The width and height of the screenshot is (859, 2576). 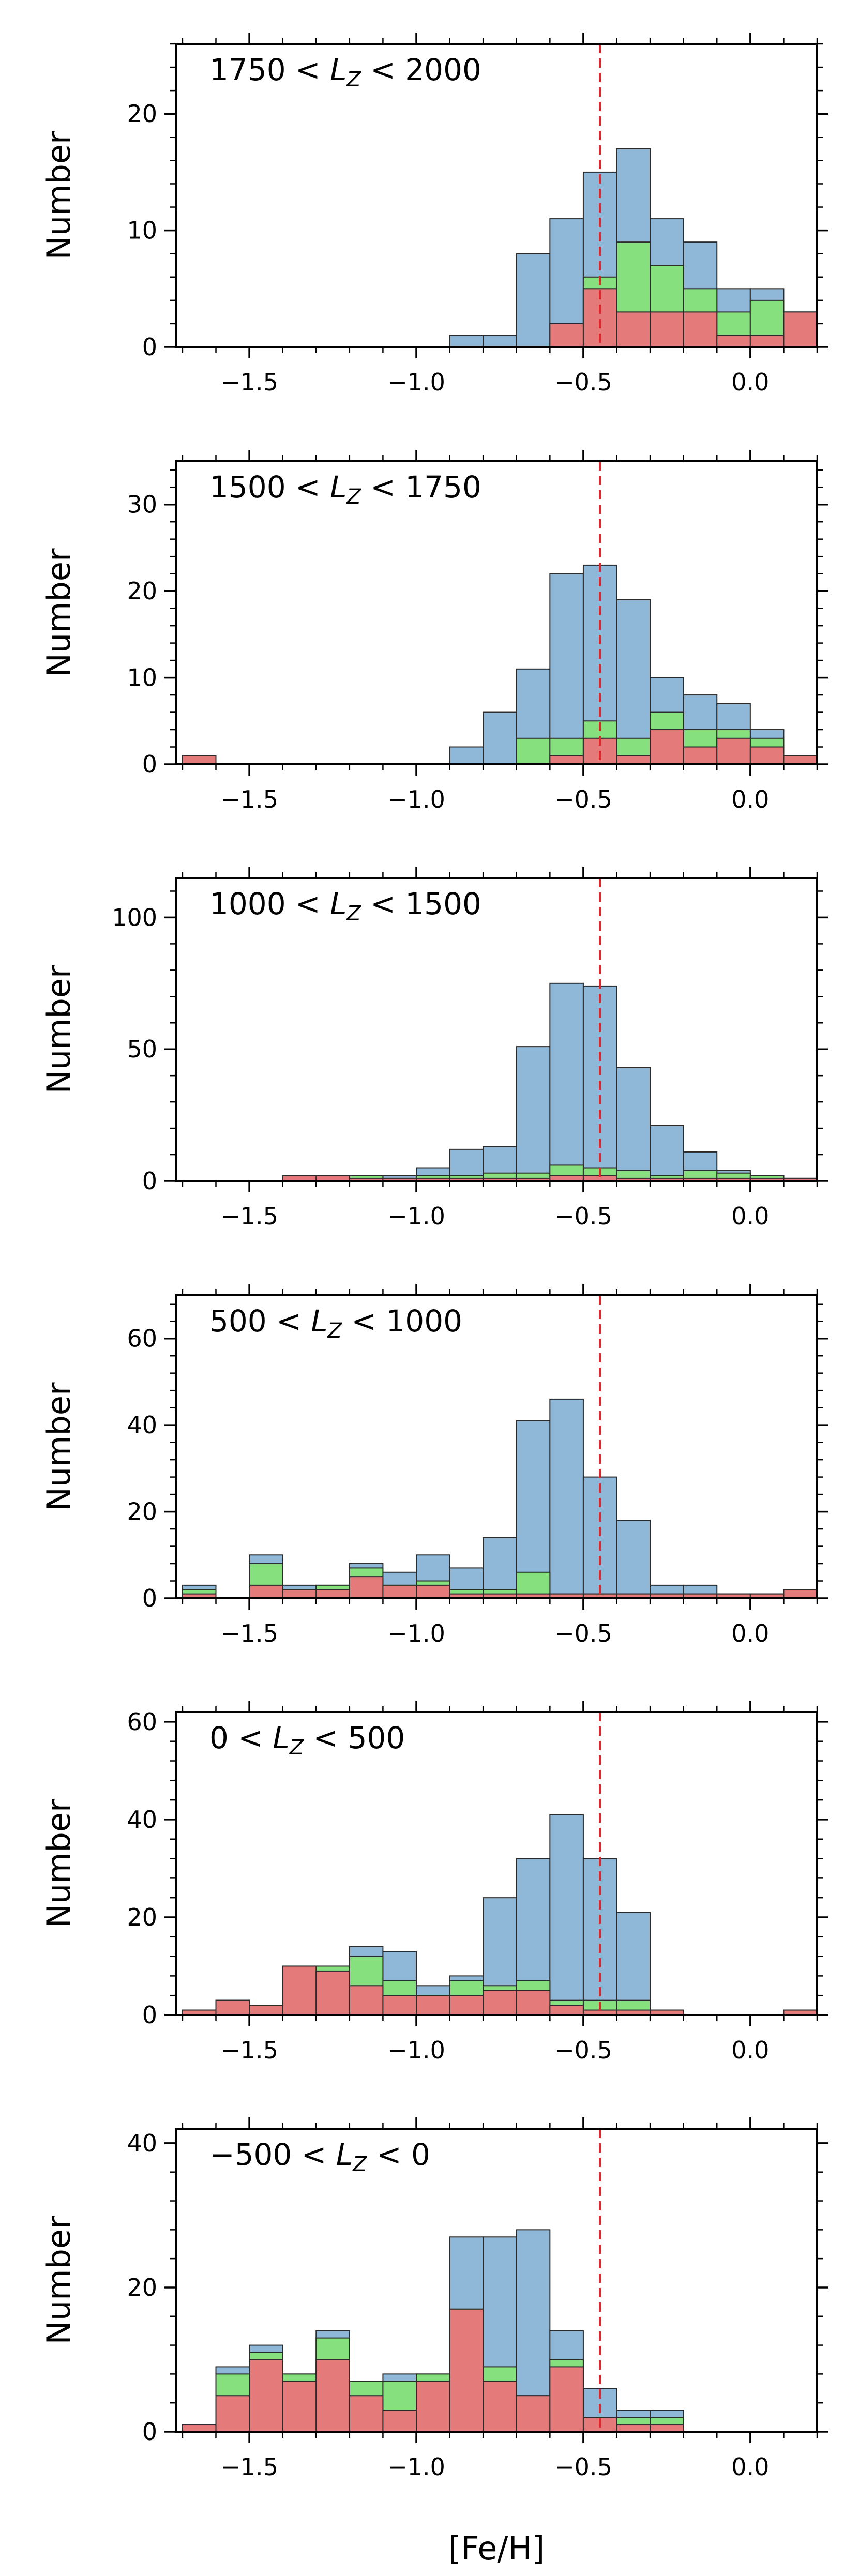 I want to click on panel-label: 1500 < LZ < 1750, so click(x=345, y=489).